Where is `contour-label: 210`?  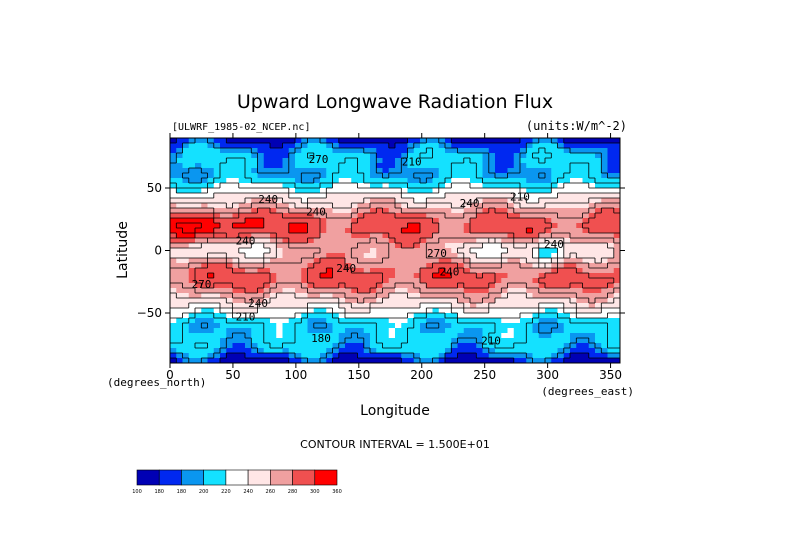 contour-label: 210 is located at coordinates (412, 162).